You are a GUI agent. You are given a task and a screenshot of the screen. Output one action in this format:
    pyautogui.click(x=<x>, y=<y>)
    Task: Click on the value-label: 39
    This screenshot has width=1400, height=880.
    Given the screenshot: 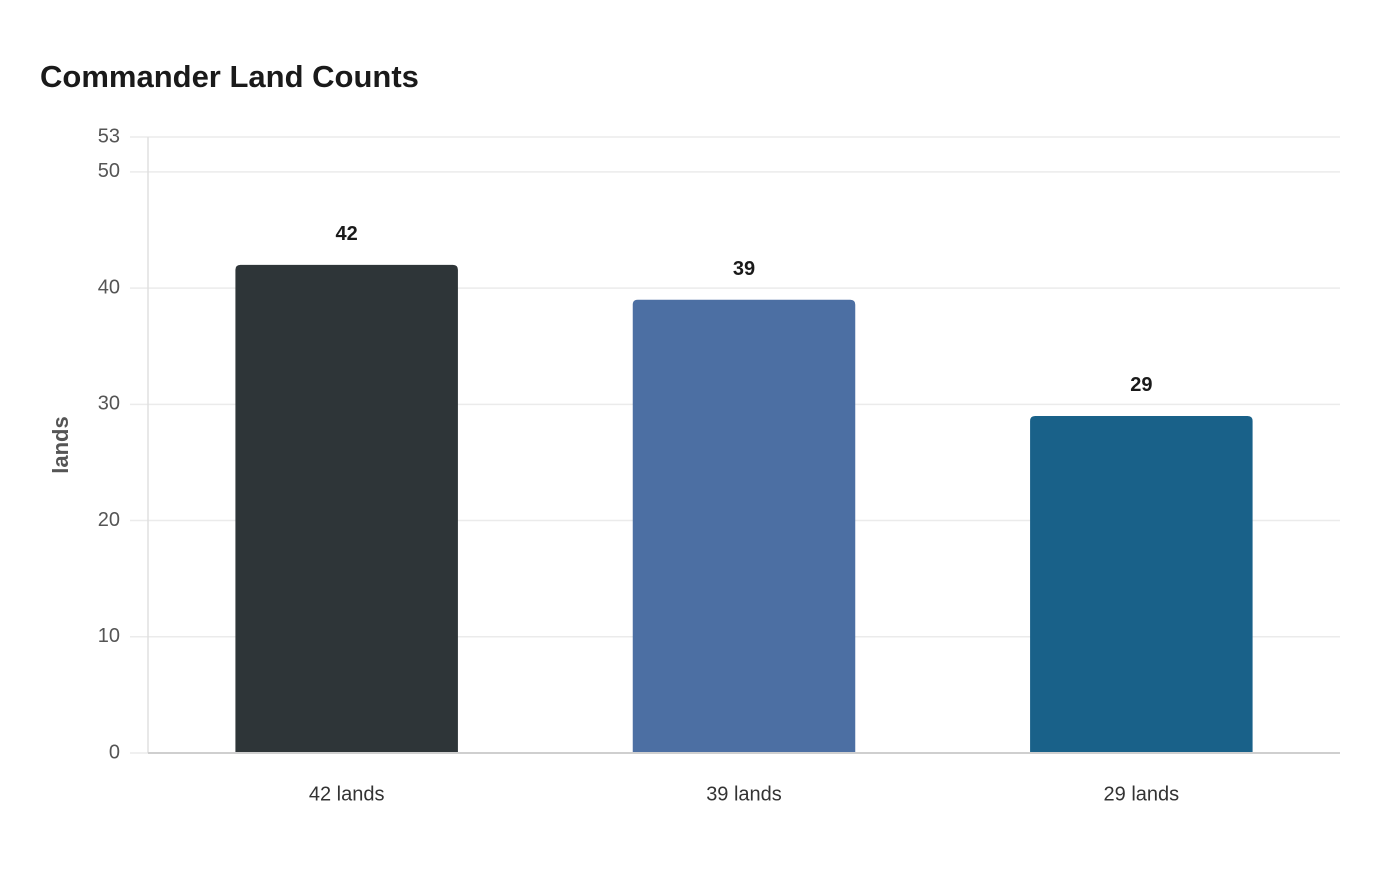 What is the action you would take?
    pyautogui.click(x=744, y=269)
    